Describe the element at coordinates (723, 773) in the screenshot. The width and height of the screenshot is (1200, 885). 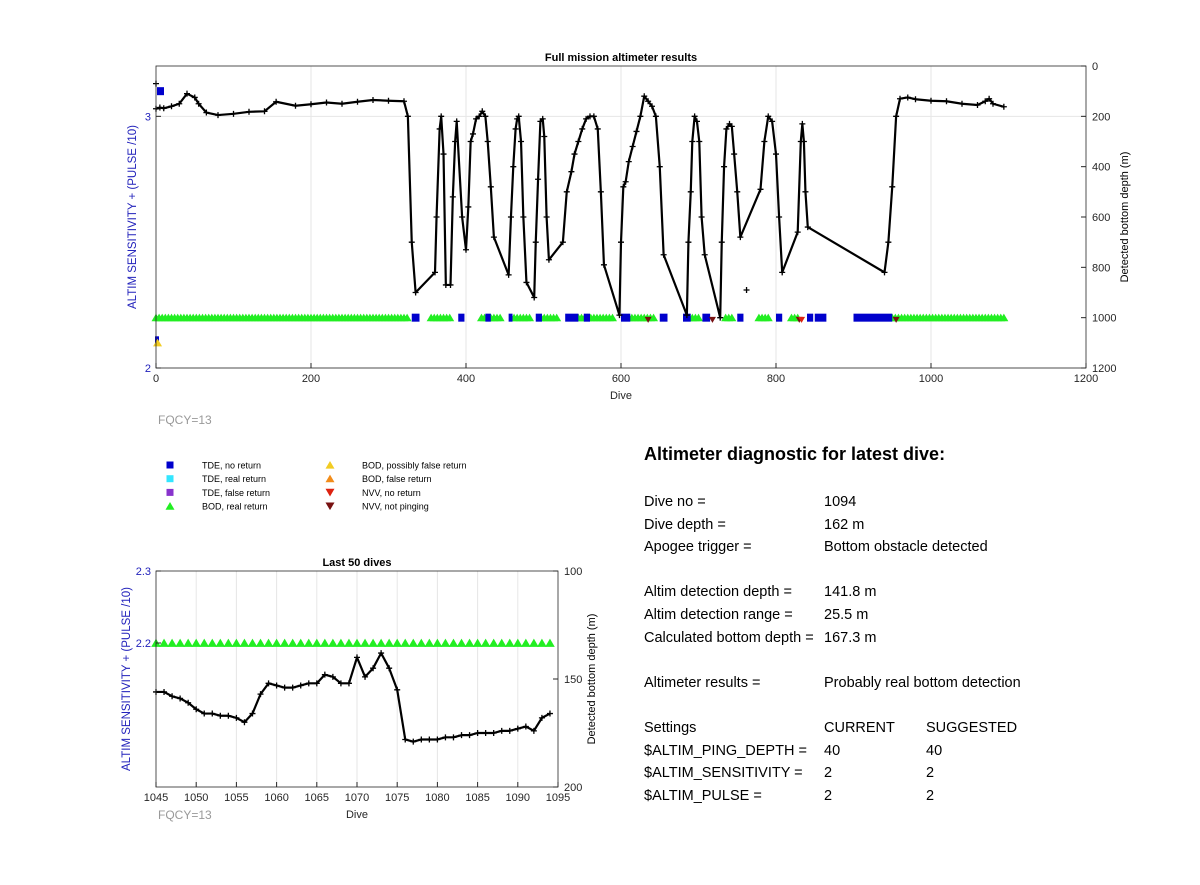
I see `setting-name: $ALTIM_SENSITIVITY =` at that location.